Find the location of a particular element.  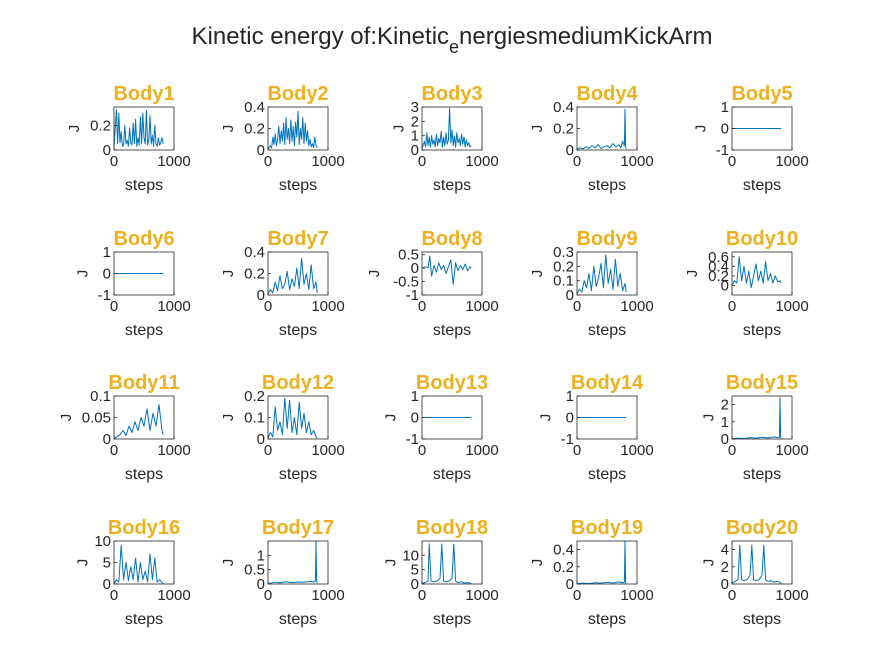

data-line-body1 is located at coordinates (138, 128).